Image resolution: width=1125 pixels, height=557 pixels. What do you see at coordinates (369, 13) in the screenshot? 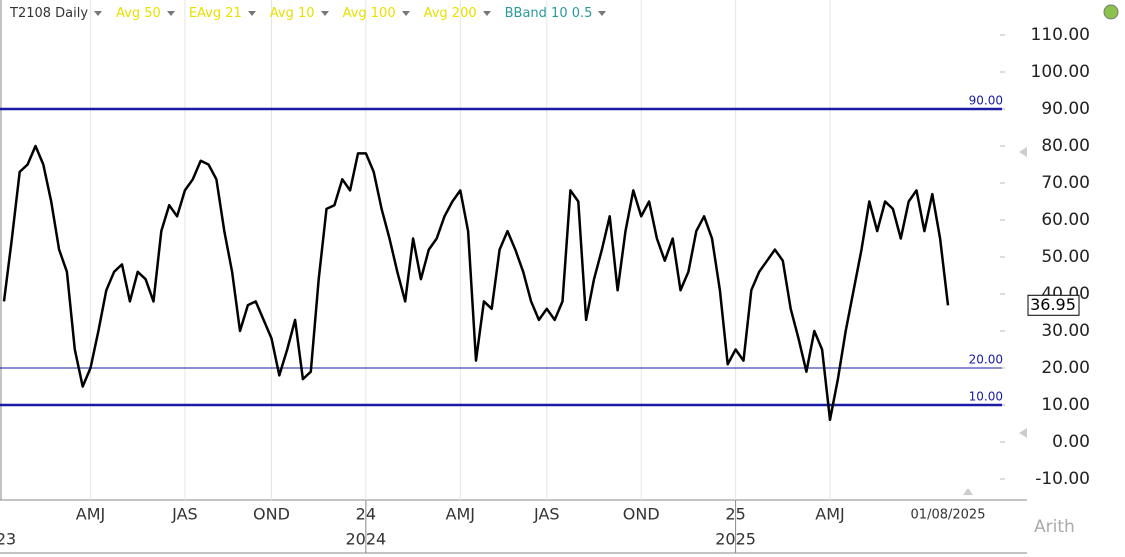
I see `indicator-label: Avg 100` at bounding box center [369, 13].